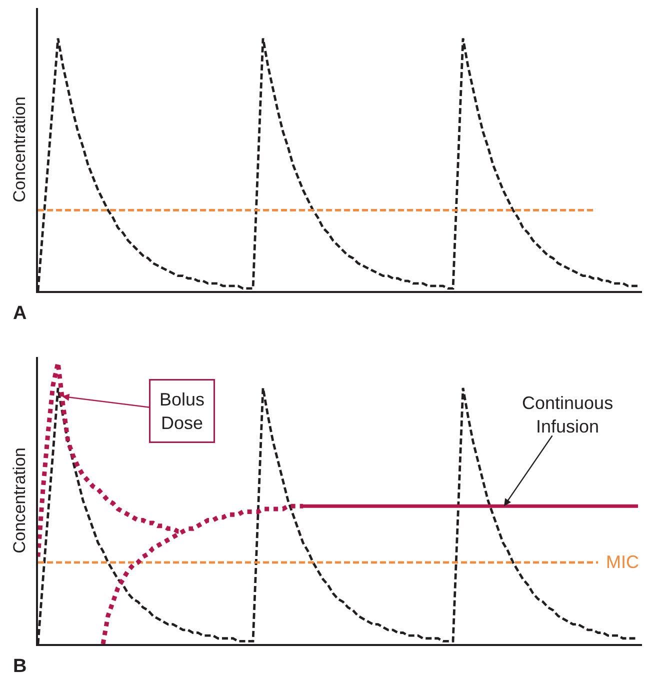 The width and height of the screenshot is (648, 673). Describe the element at coordinates (622, 562) in the screenshot. I see `series-label: MIC` at that location.